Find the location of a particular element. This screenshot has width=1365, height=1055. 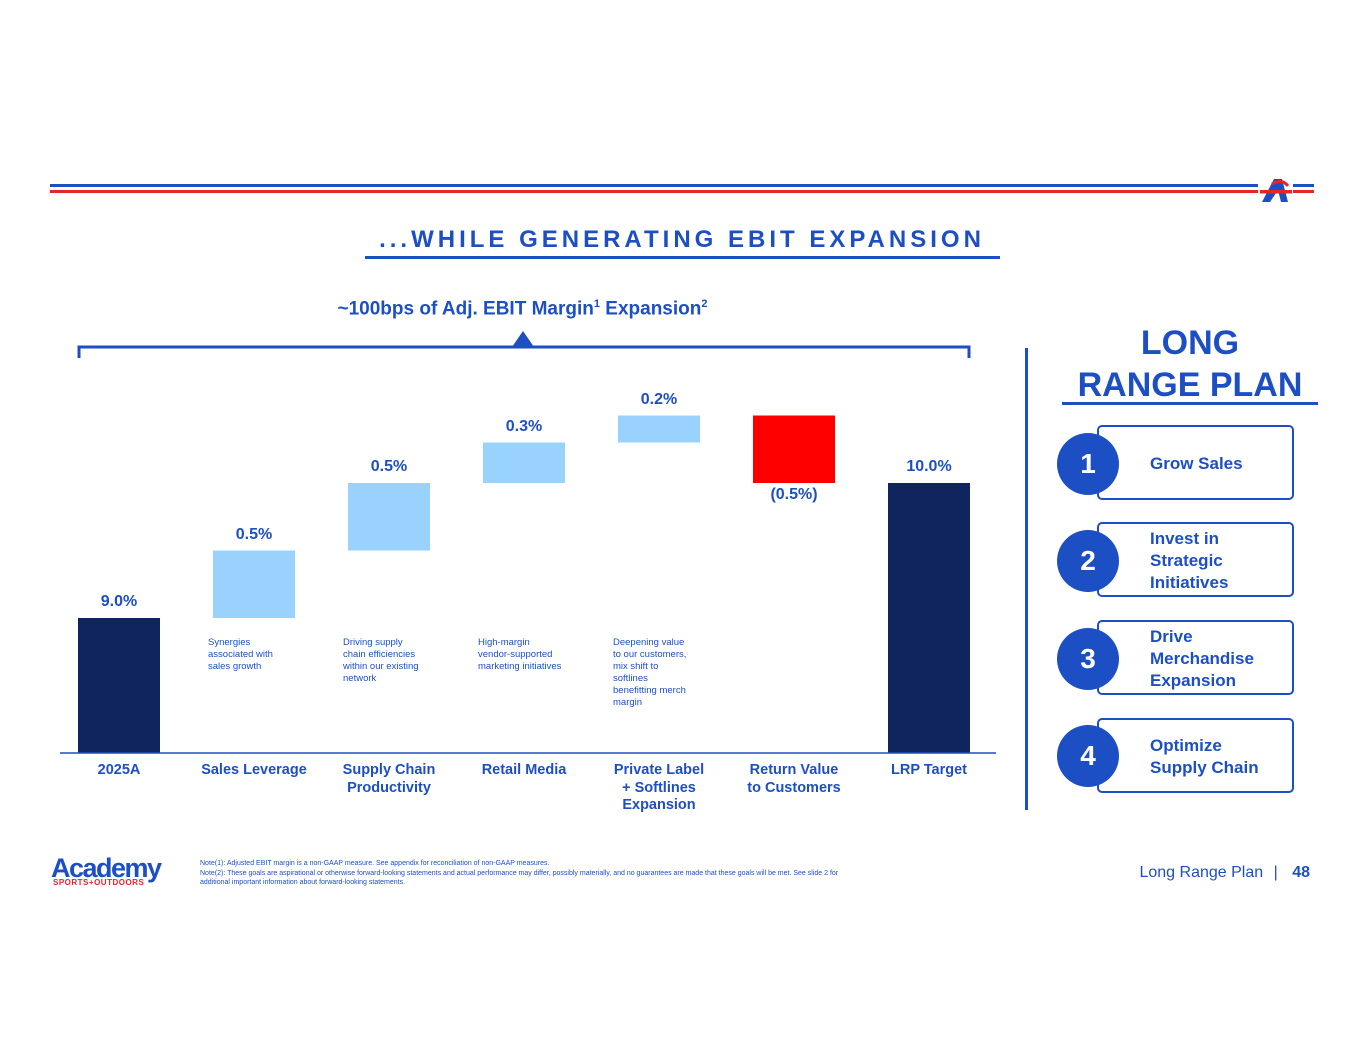

category-label: Private Label + Softlines Expansion is located at coordinates (659, 788).